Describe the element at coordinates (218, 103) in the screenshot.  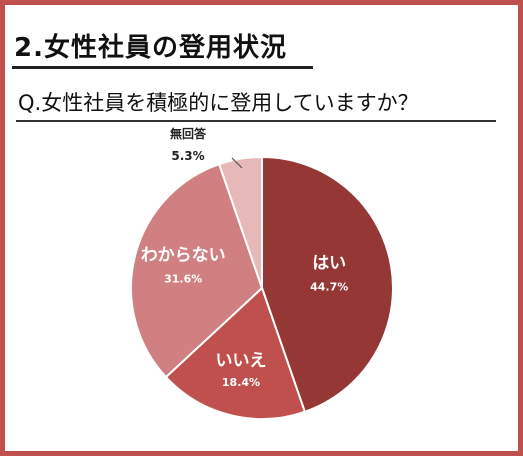
I see `question-text: Q.女性社員を積極的に登用していますか？` at that location.